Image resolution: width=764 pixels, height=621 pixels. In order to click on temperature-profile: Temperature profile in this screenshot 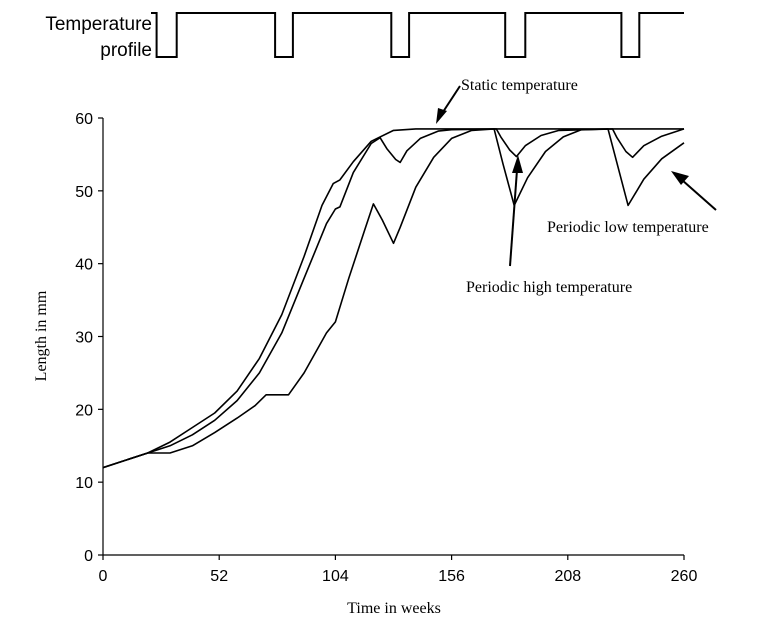, I will do `click(364, 36)`.